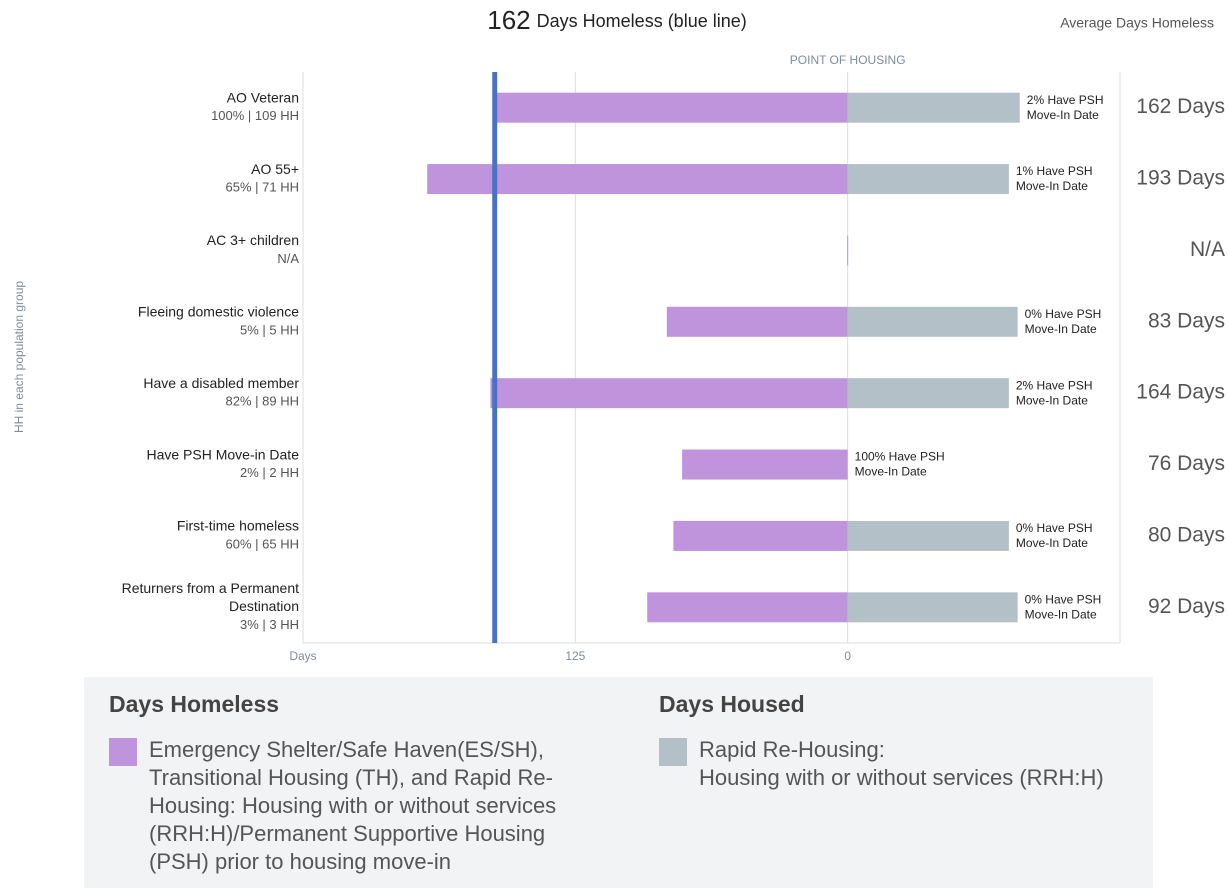  Describe the element at coordinates (1180, 178) in the screenshot. I see `value-label: 193 Days` at that location.